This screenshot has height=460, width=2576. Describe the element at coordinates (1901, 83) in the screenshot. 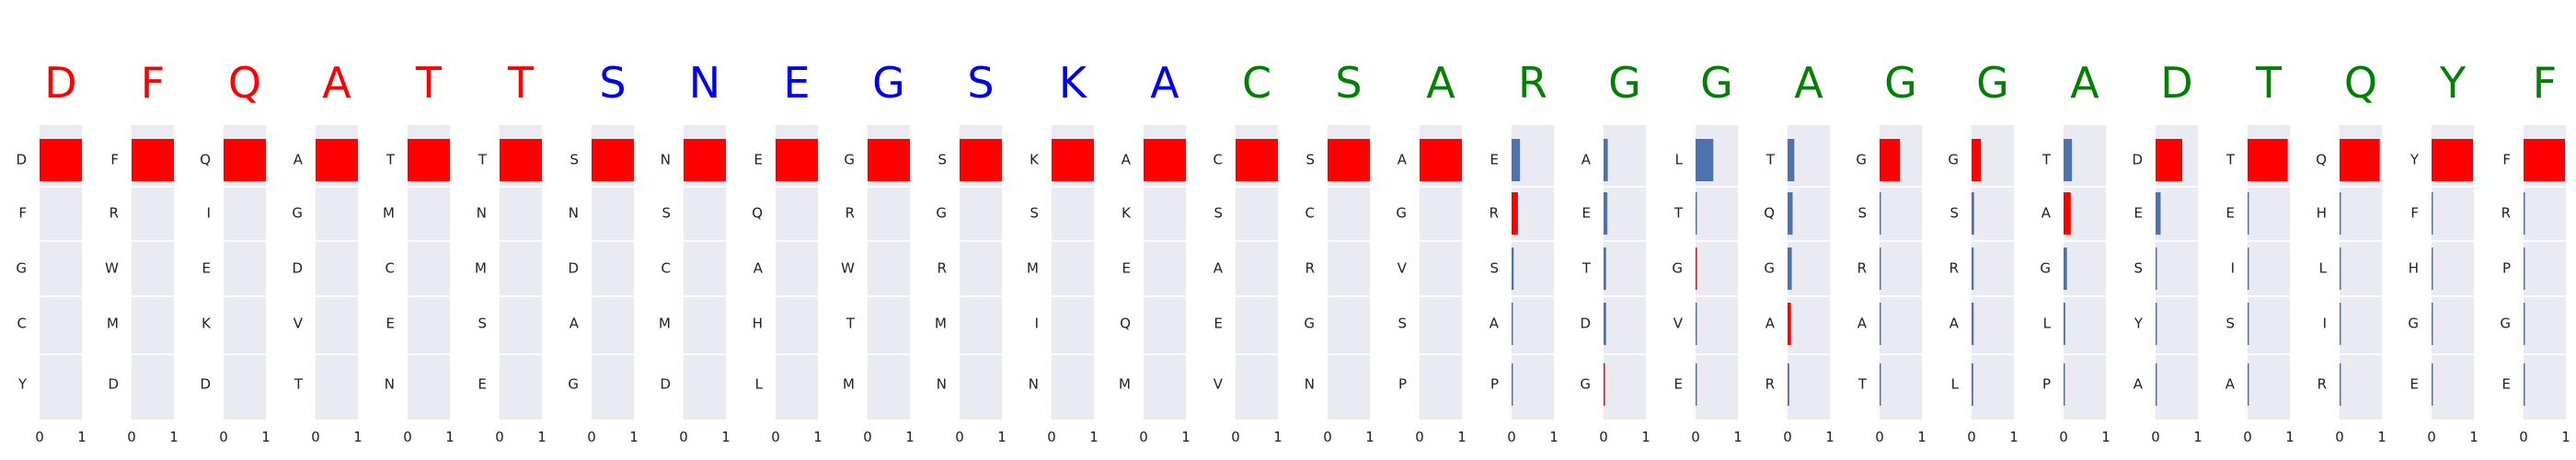

I see `token-label: G` at that location.